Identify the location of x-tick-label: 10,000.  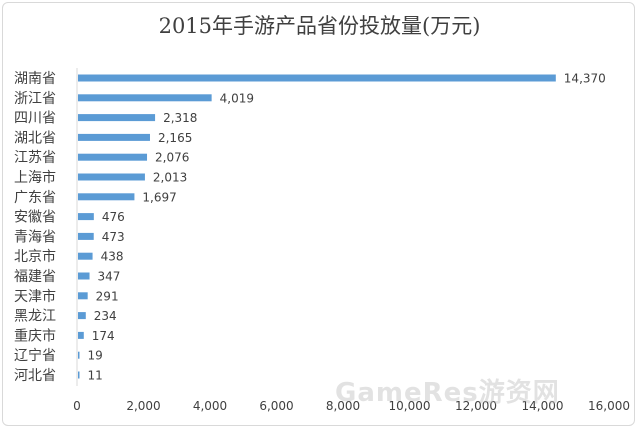
(410, 406).